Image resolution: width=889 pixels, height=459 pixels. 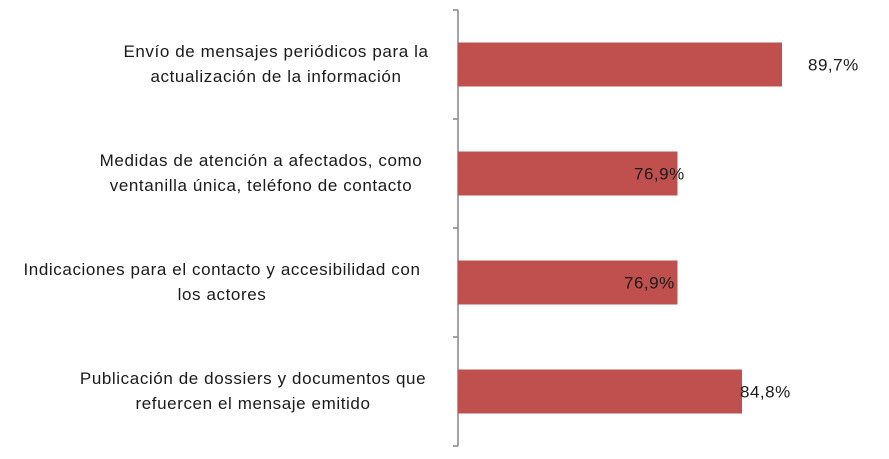 I want to click on category-label: los actores, so click(x=222, y=294).